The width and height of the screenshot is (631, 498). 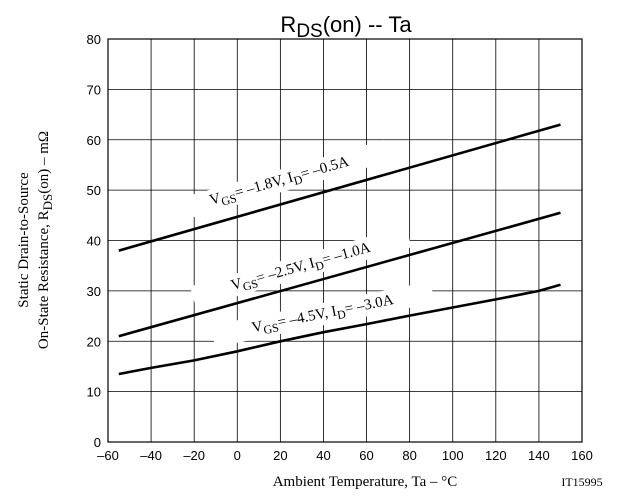 What do you see at coordinates (453, 455) in the screenshot?
I see `x-tick-label: 100` at bounding box center [453, 455].